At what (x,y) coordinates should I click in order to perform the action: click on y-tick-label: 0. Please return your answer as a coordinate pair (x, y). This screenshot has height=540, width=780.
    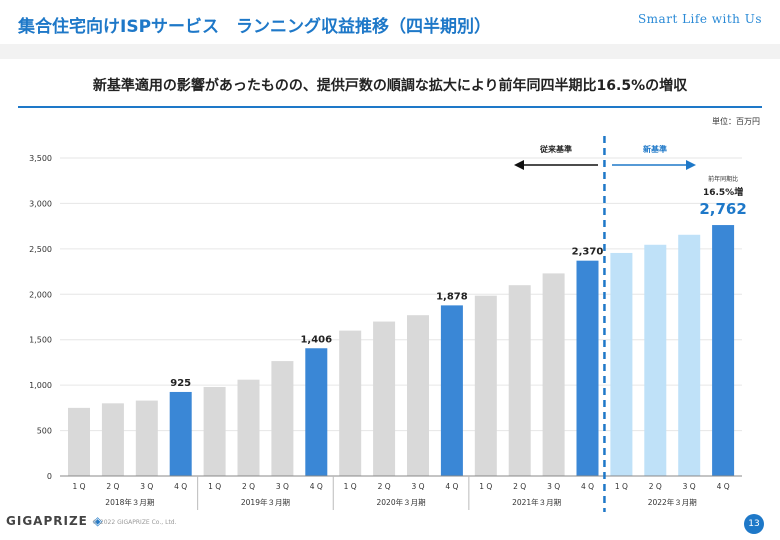
    Looking at the image, I should click on (49, 476).